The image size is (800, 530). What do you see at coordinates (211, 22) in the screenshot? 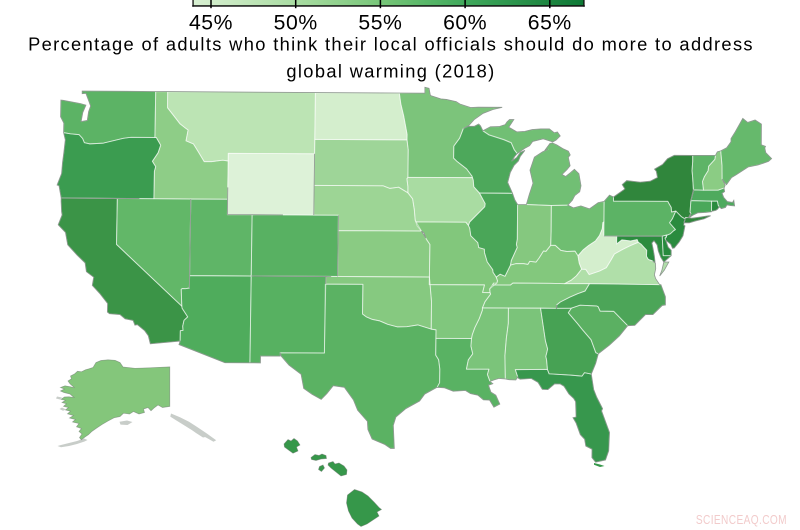
I see `svg-text: 45%` at bounding box center [211, 22].